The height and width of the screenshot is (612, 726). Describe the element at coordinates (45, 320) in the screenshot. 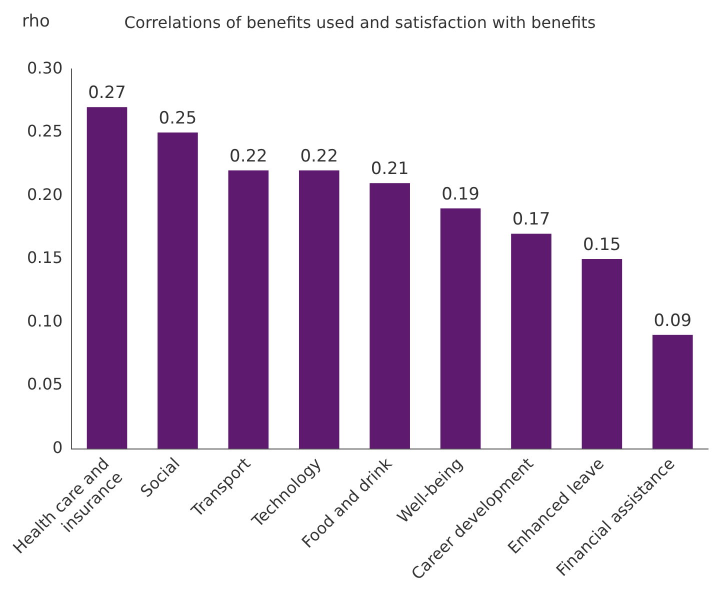

I see `y-tick-label: 0.10` at that location.